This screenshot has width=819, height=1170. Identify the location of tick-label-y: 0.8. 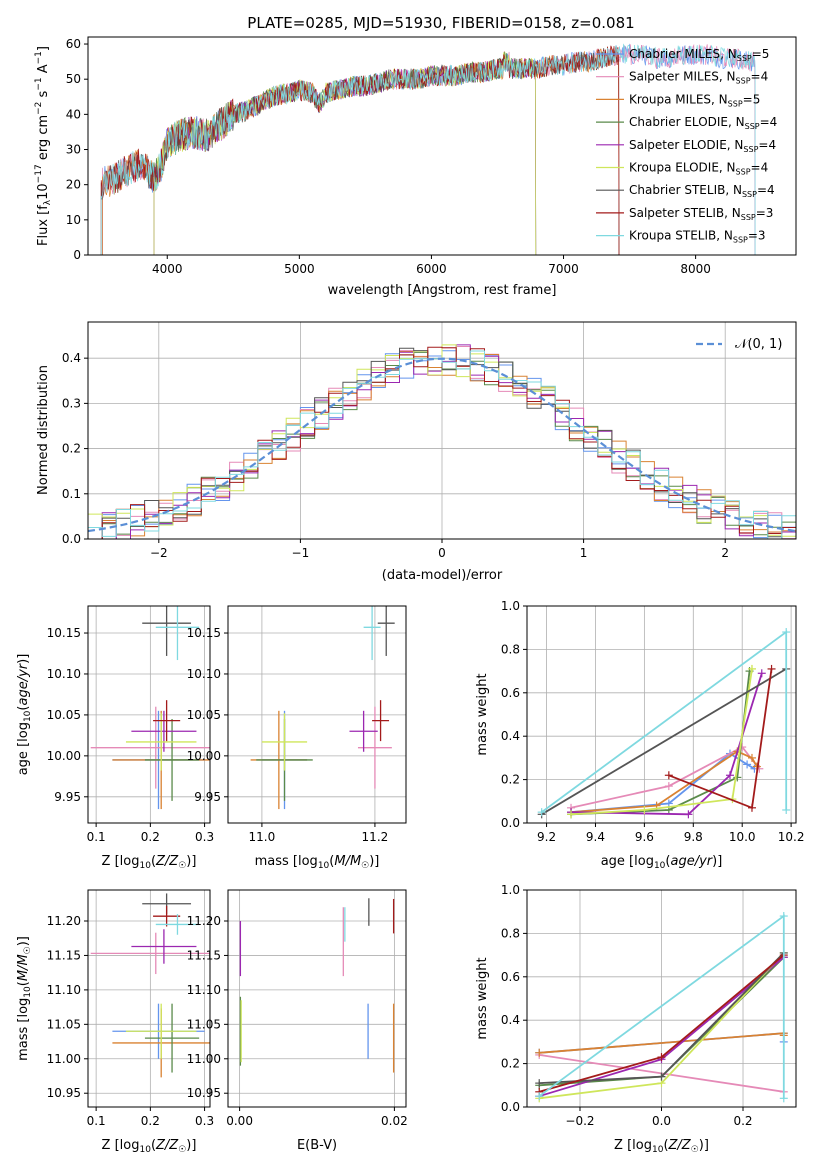
(510, 933).